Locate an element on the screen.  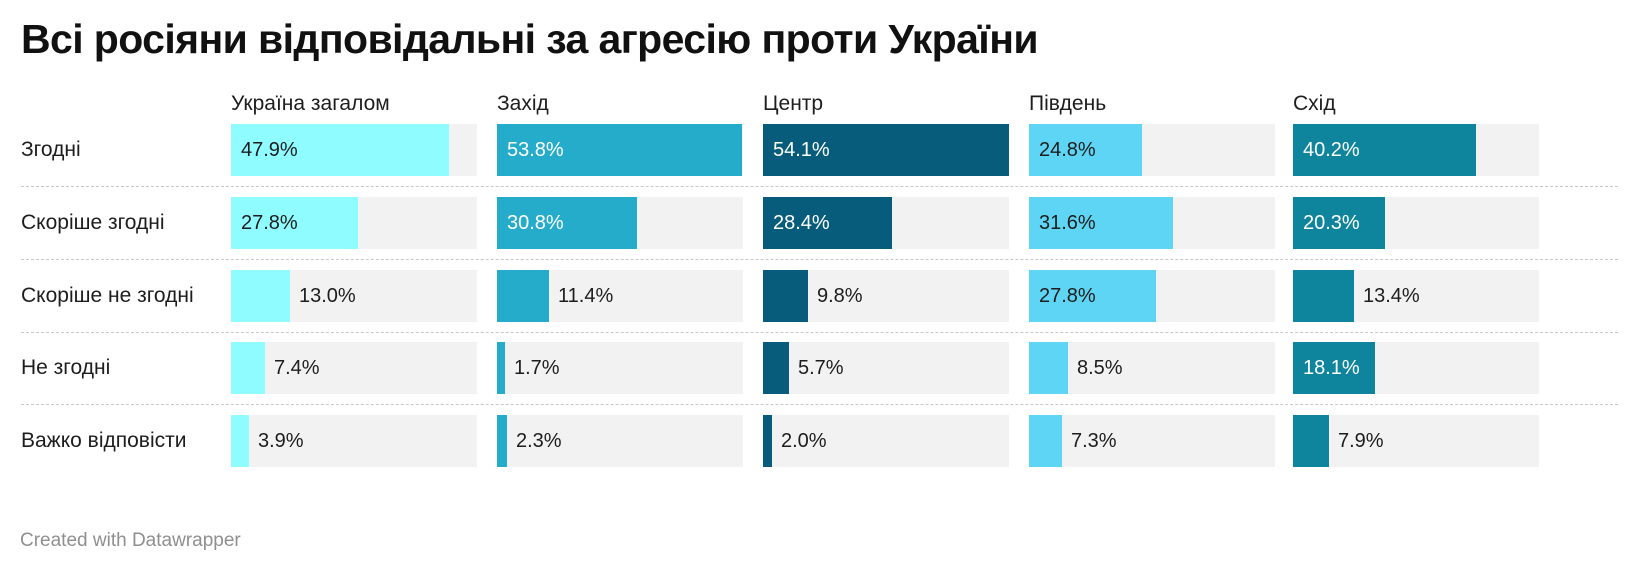
bar-track: 13.4% is located at coordinates (1416, 296).